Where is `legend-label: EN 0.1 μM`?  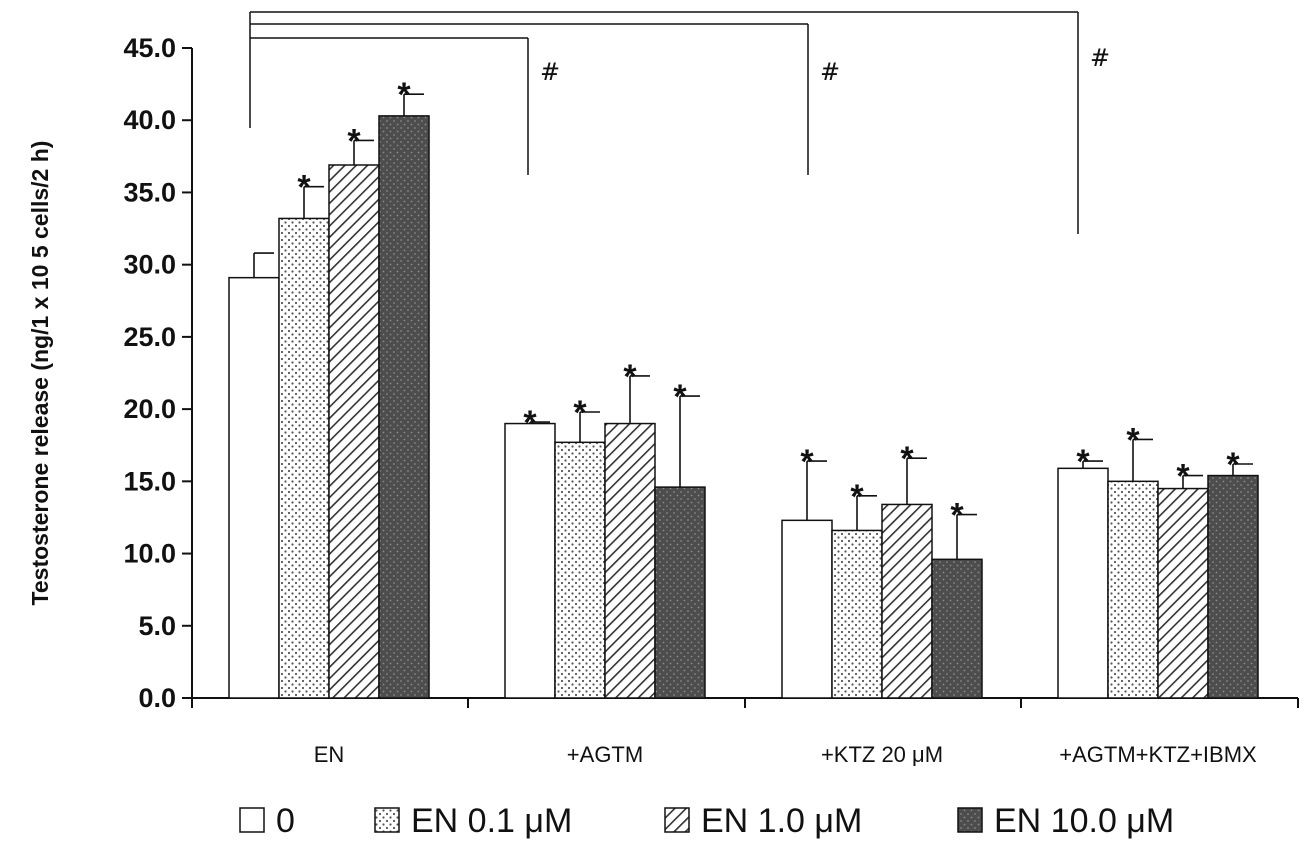
legend-label: EN 0.1 μM is located at coordinates (491, 821).